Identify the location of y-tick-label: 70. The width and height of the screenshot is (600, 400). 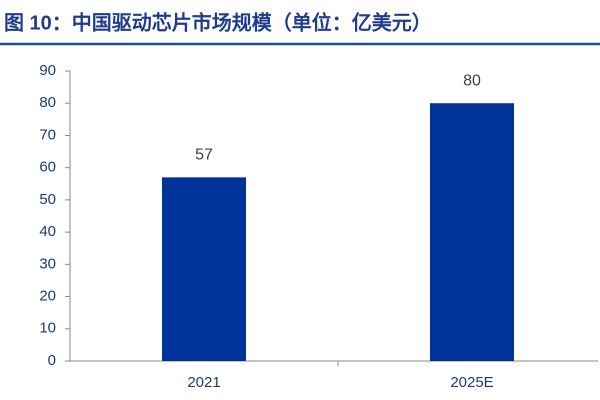
(47, 134).